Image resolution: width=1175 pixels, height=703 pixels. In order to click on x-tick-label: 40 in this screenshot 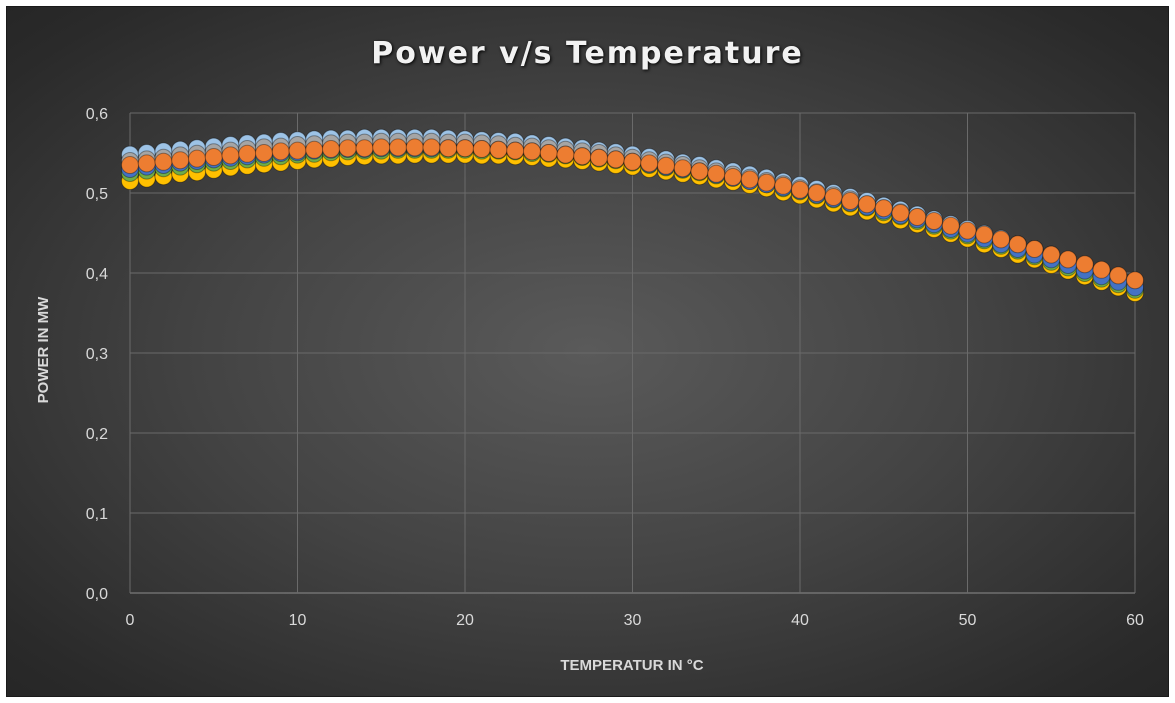, I will do `click(800, 620)`.